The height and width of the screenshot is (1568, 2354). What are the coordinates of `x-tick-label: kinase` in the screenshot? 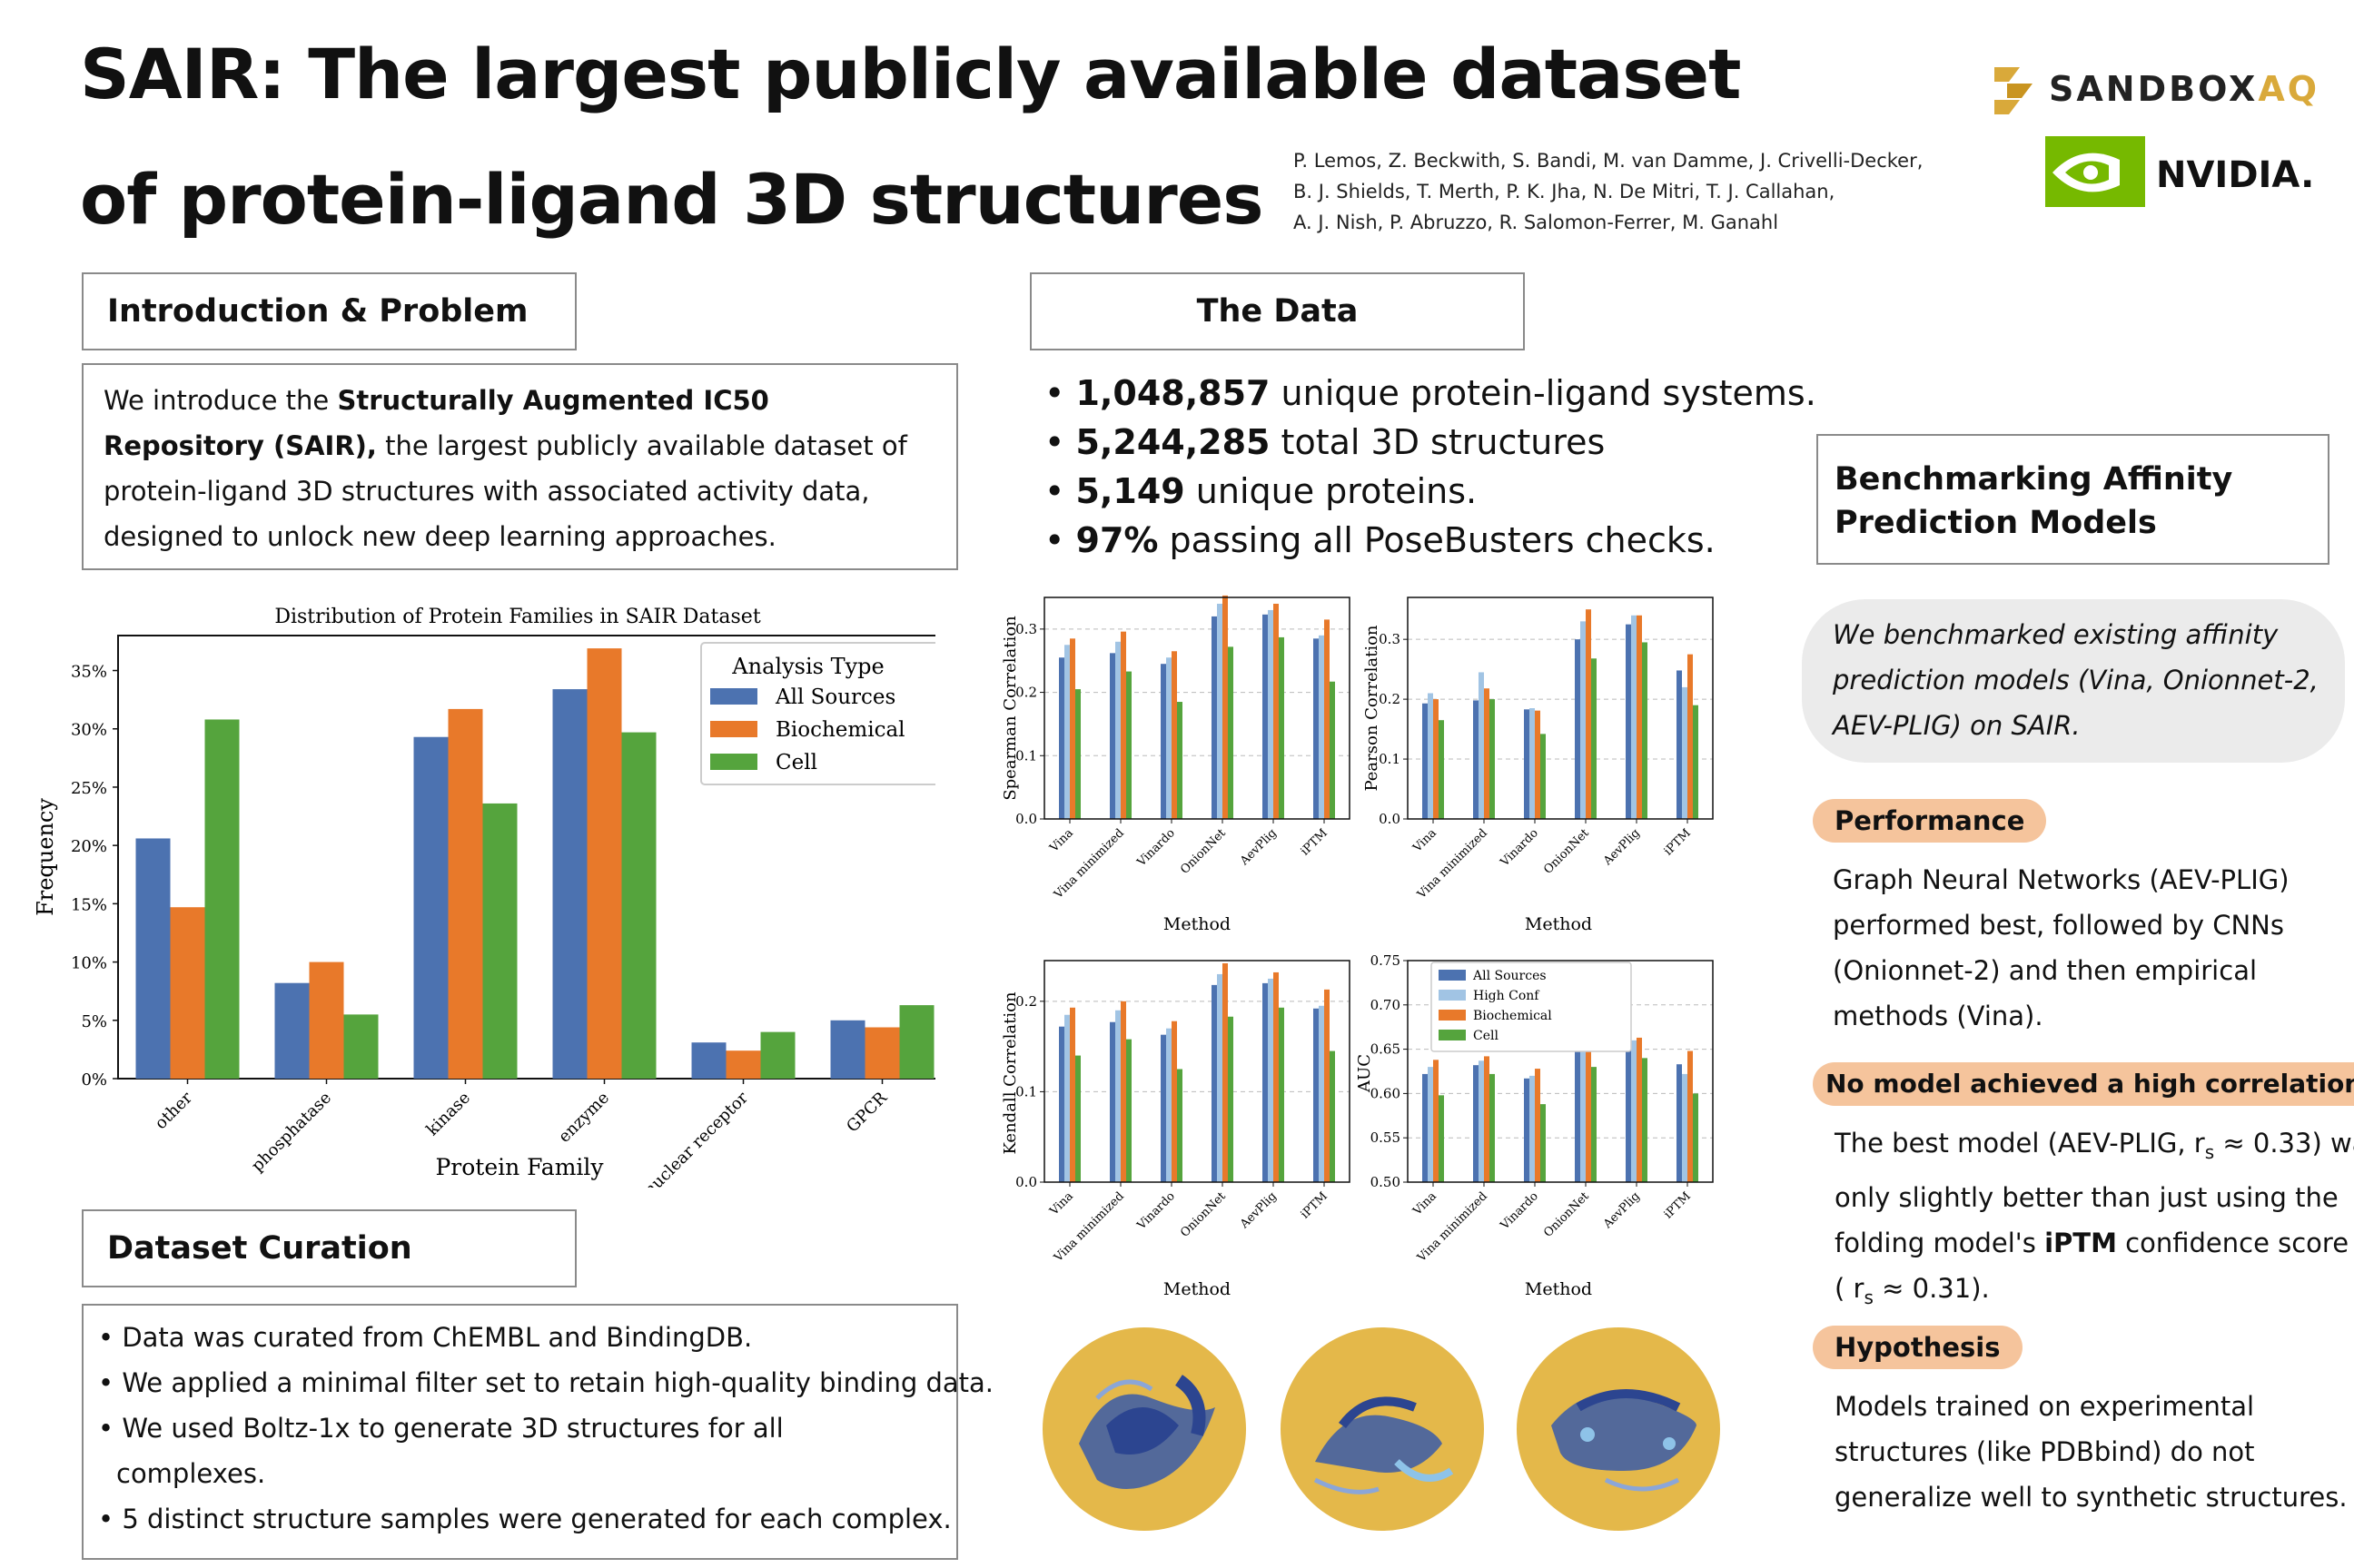 It's located at (449, 1114).